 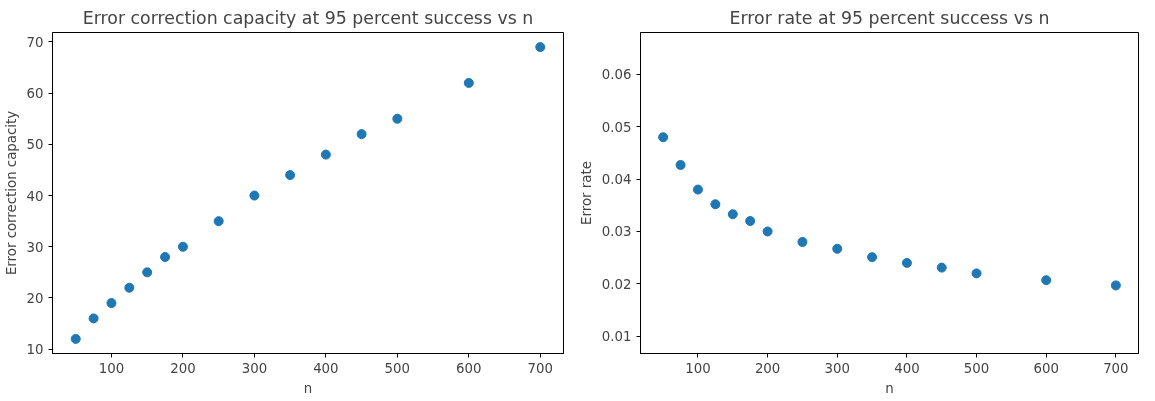 What do you see at coordinates (616, 232) in the screenshot?
I see `y-tick-label: 0.03` at bounding box center [616, 232].